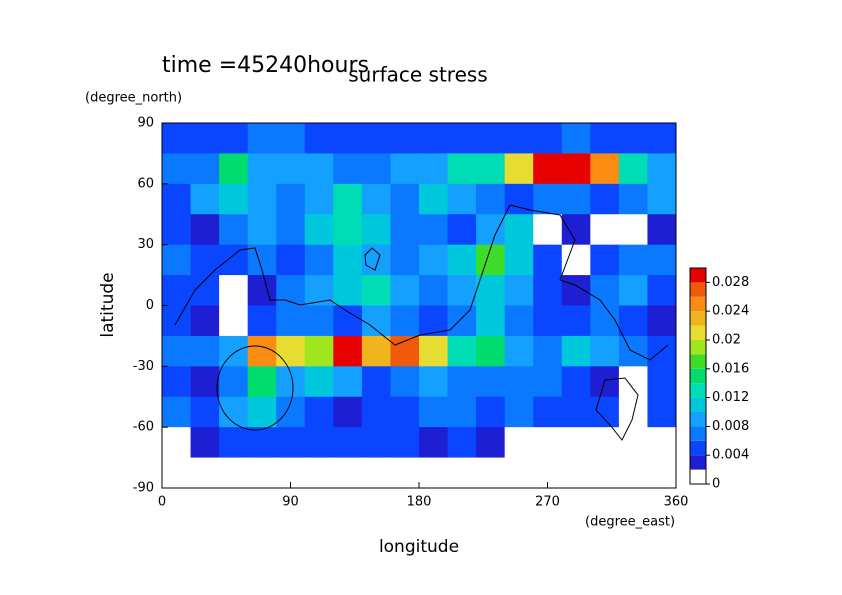 The image size is (842, 595). I want to click on y-tick-label: -90, so click(143, 488).